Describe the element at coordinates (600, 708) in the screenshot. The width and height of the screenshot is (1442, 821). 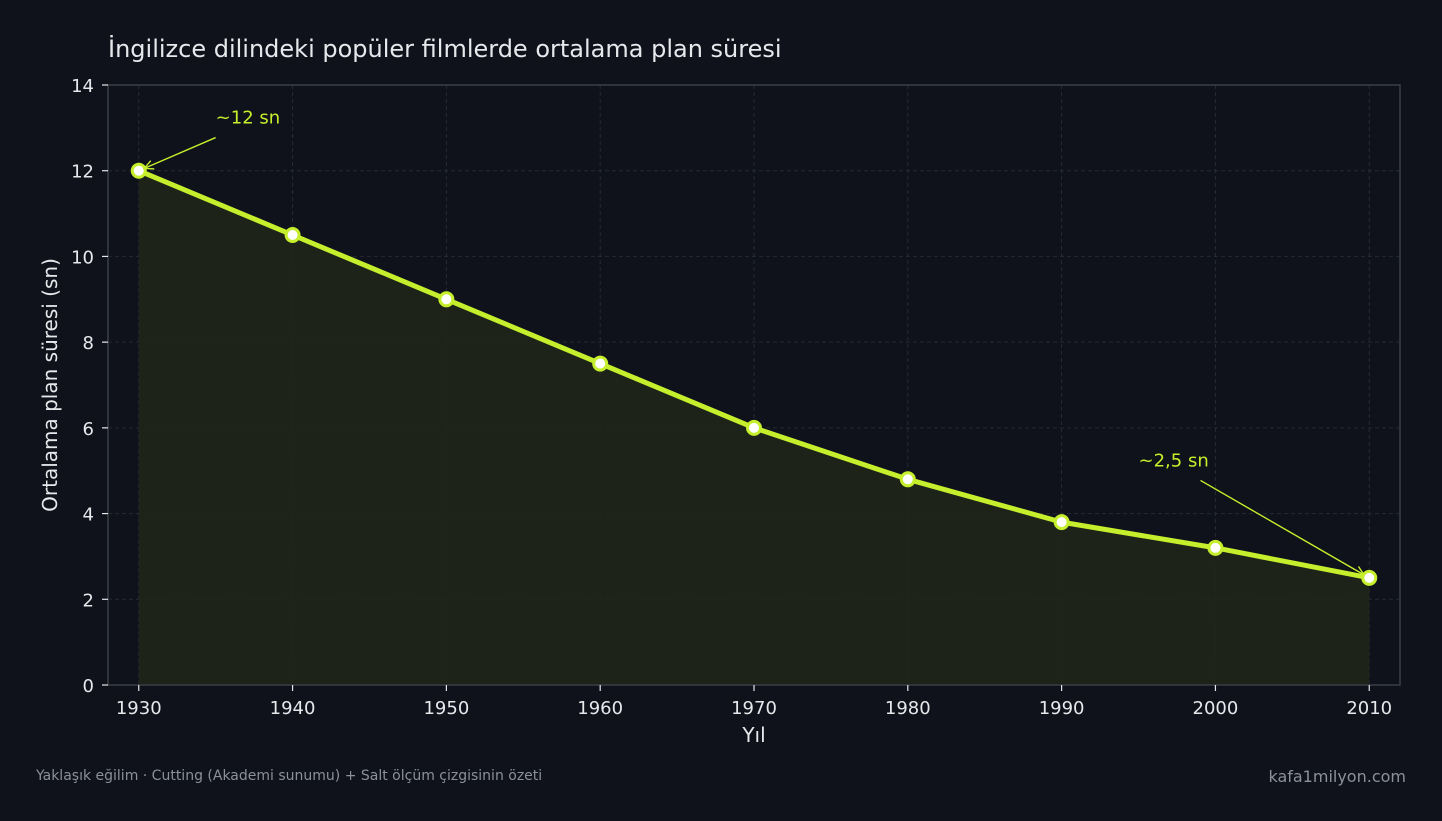
I see `x-tick-label: 1960` at that location.